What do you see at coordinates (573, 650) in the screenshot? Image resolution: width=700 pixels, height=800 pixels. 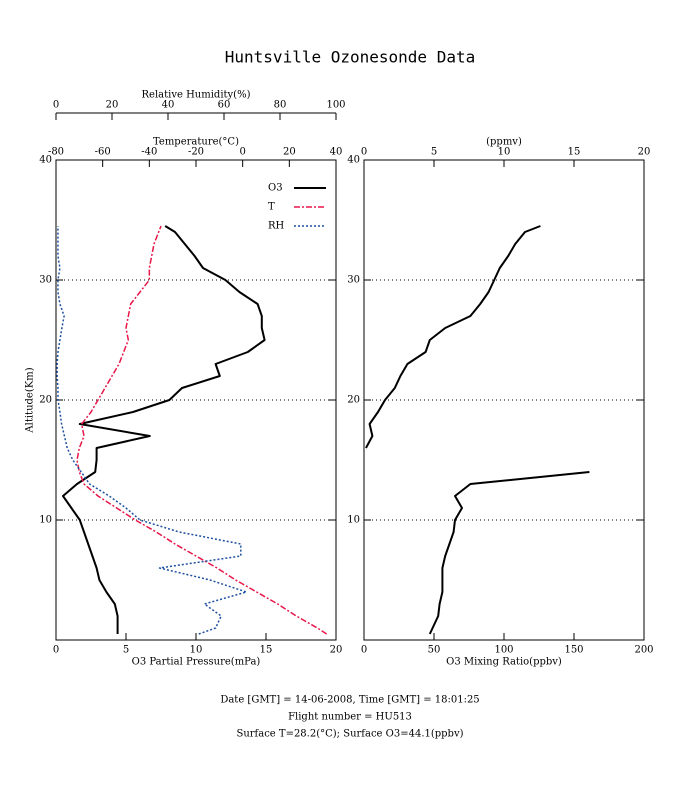 I see `x-tick-label: 150` at bounding box center [573, 650].